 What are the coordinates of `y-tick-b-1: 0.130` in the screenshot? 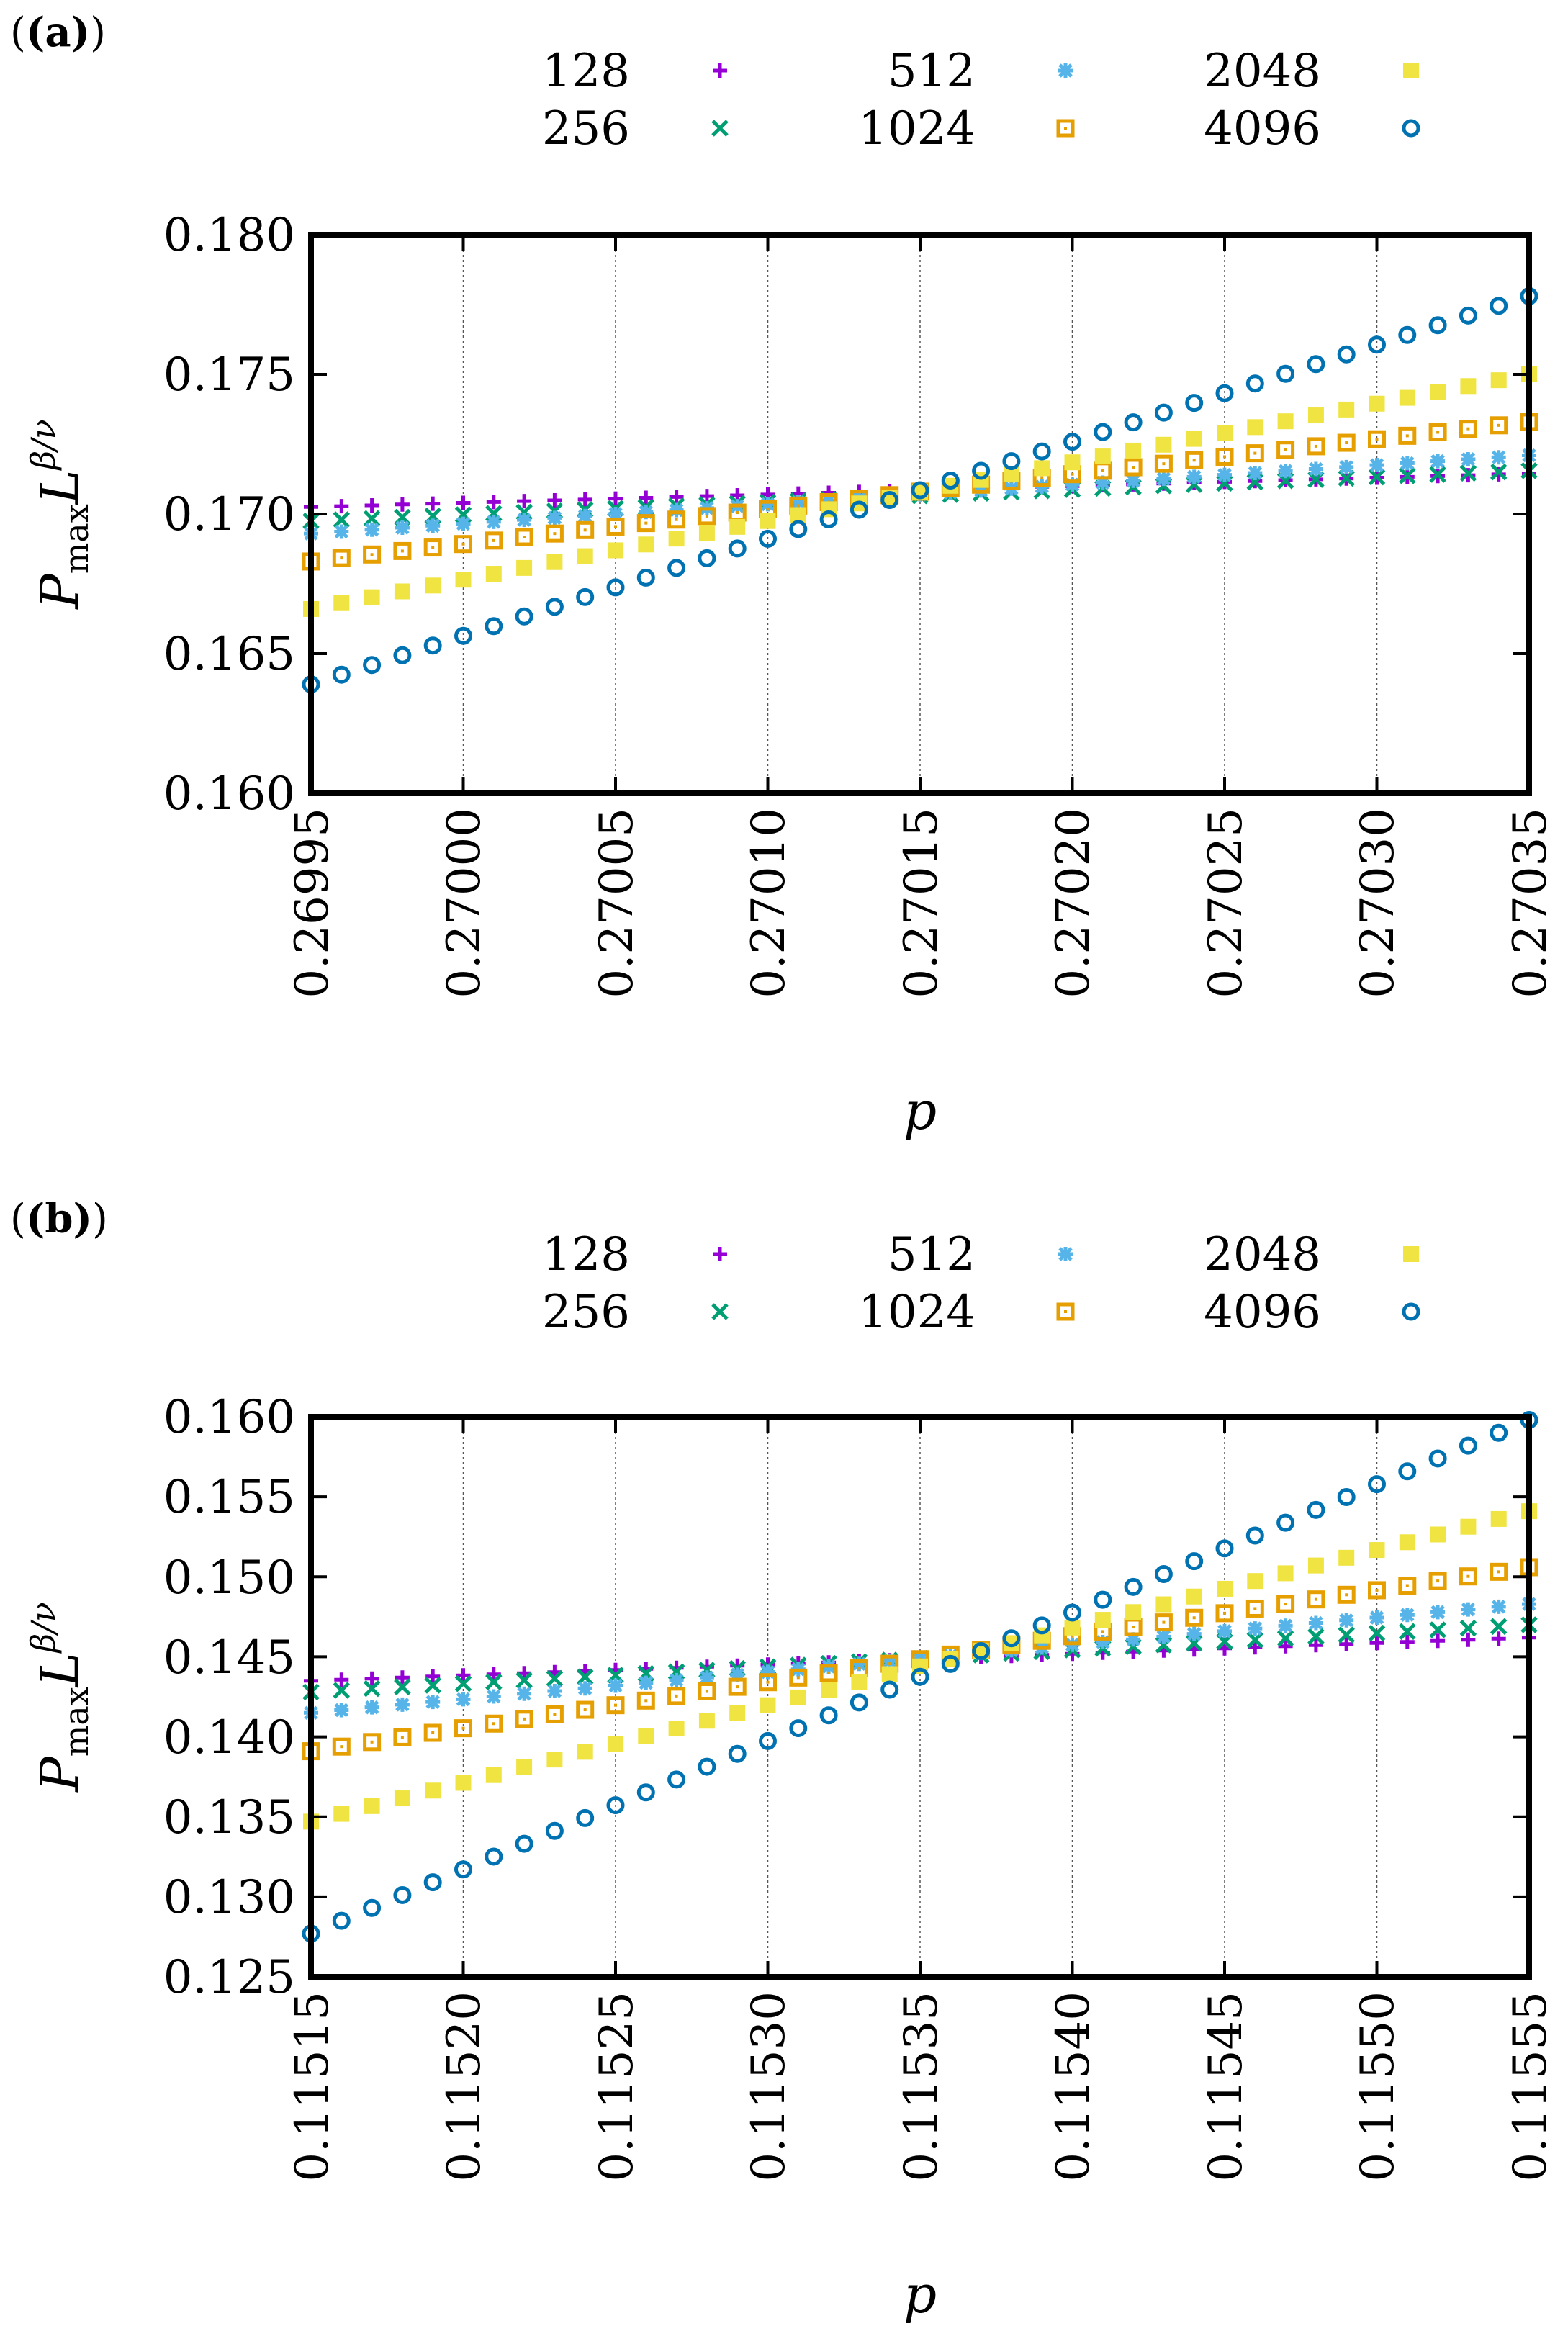 It's located at (229, 1897).